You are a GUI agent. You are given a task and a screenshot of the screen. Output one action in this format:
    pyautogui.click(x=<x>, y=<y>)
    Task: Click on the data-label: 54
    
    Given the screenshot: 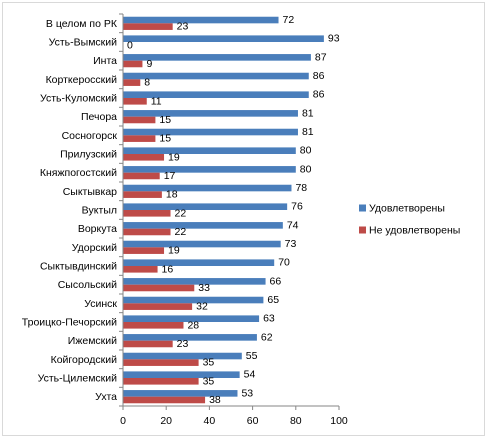 What is the action you would take?
    pyautogui.click(x=250, y=375)
    